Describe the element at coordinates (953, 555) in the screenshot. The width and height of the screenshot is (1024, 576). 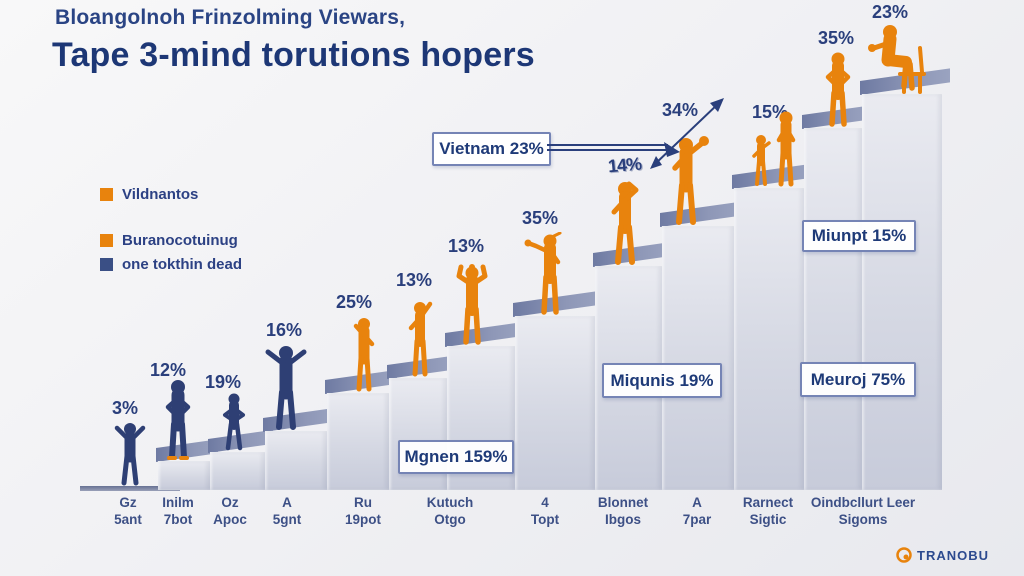
I see `logo-text: TRANOBU` at that location.